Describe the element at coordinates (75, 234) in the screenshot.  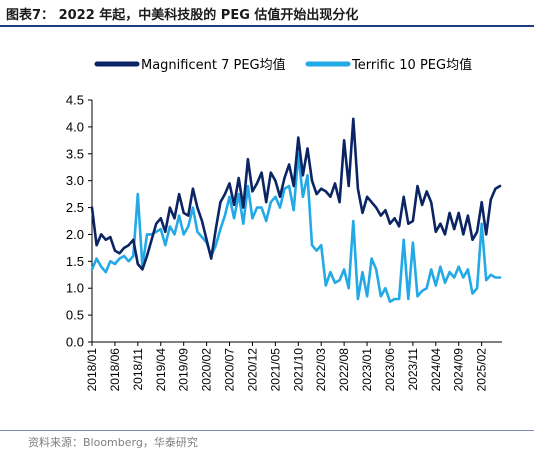
I see `y-tick-label: 2.0` at that location.